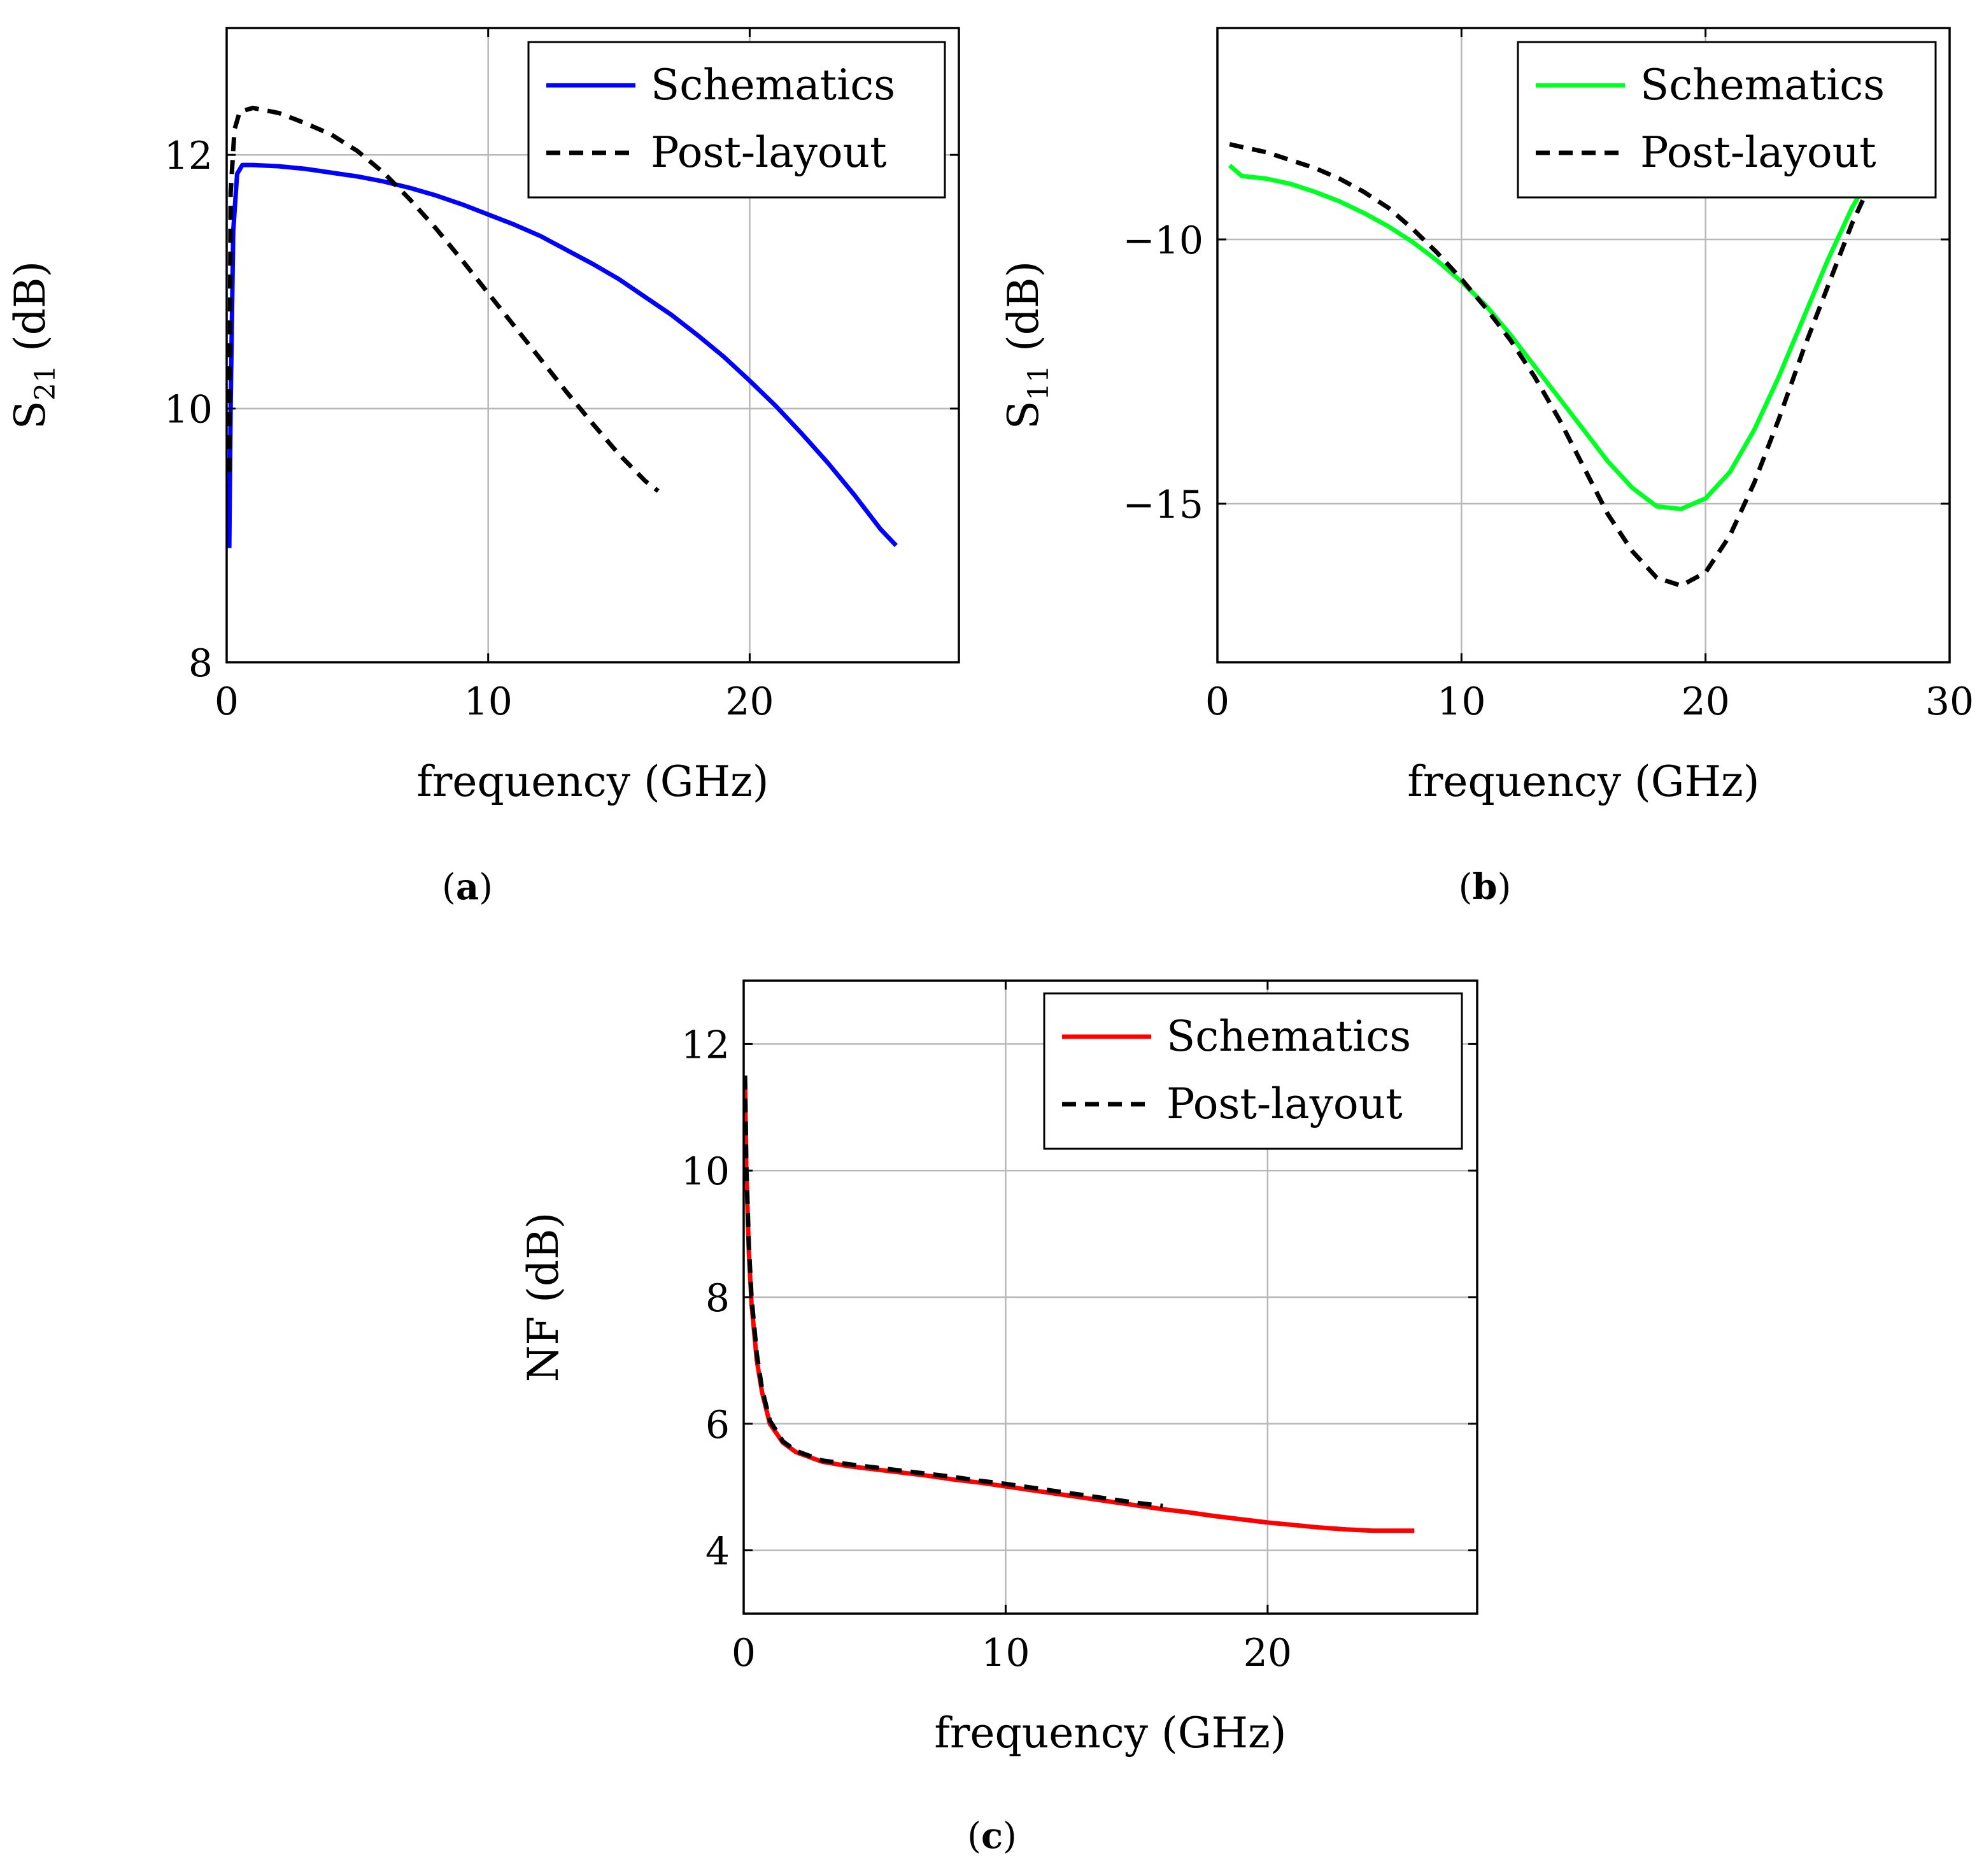  Describe the element at coordinates (543, 1349) in the screenshot. I see `y-axis-label-prefix: NF` at that location.